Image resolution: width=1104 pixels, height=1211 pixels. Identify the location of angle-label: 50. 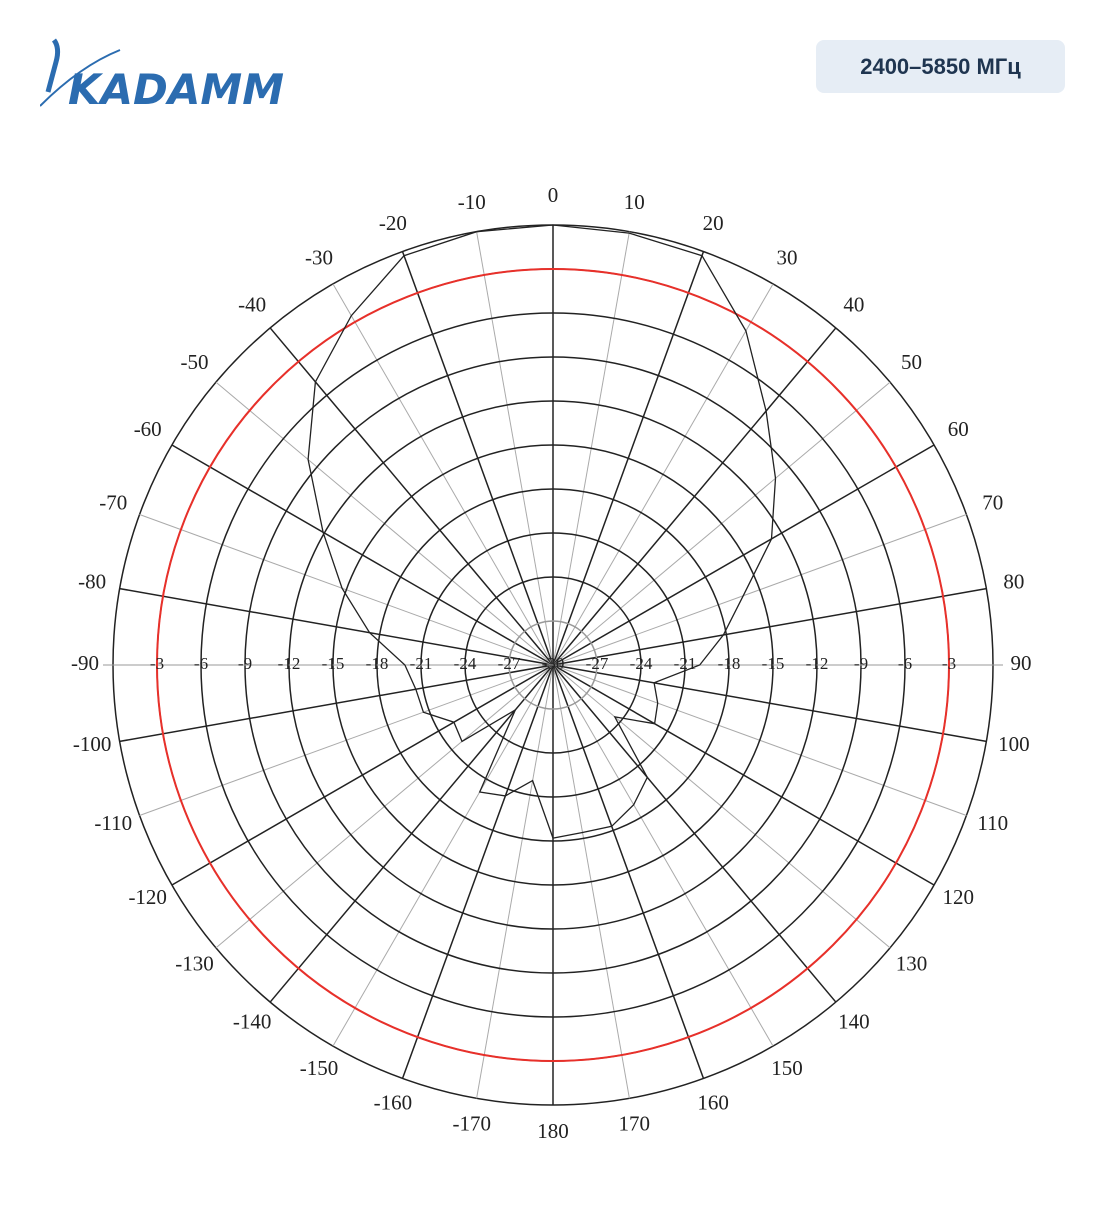
(911, 362).